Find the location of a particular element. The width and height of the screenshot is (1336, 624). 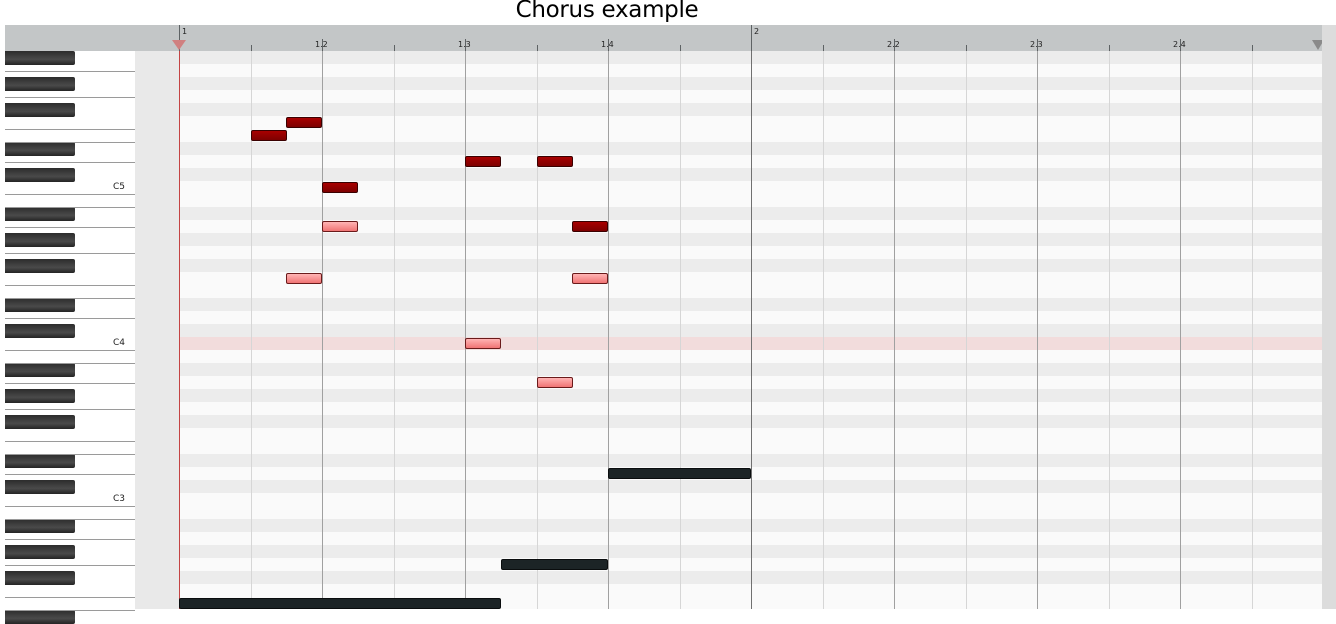

velocity-gutter is located at coordinates (157, 330).